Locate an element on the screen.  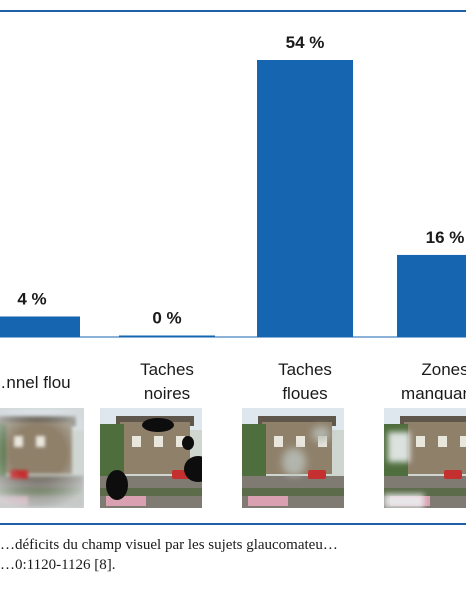
data-label-3: 16 % is located at coordinates (445, 237).